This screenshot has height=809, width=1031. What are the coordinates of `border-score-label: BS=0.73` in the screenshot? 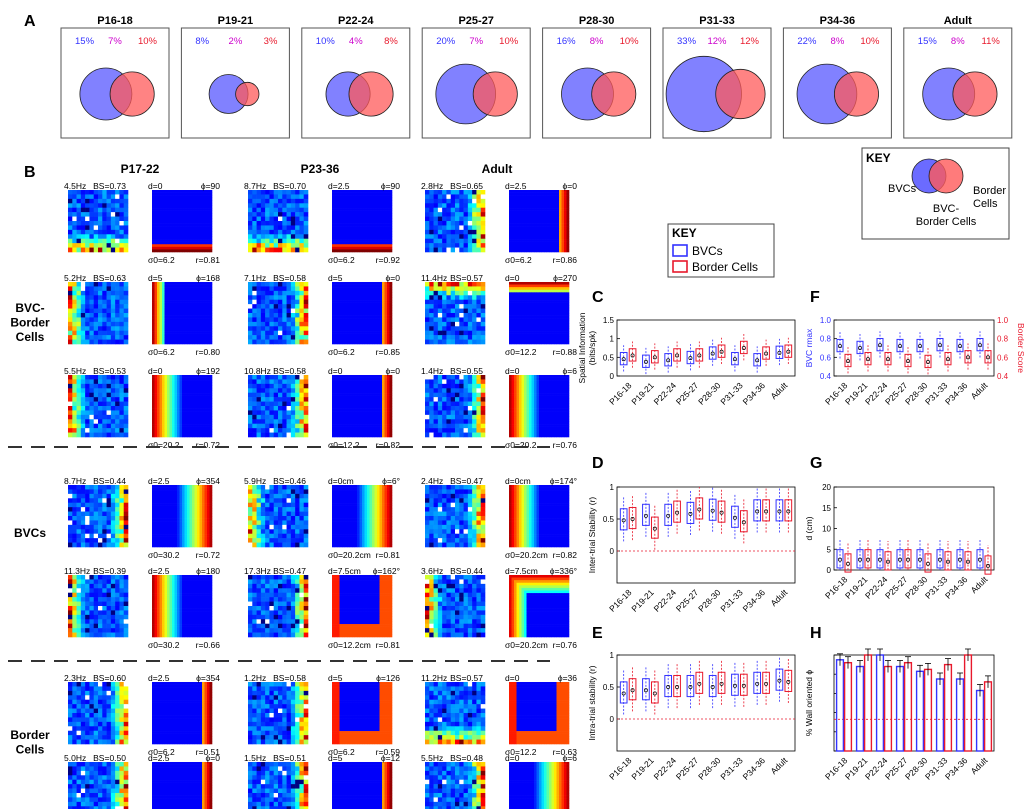 It's located at (109, 186).